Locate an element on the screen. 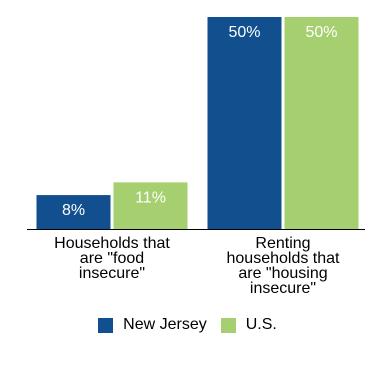  bar-value-label-u-s-1: 50% is located at coordinates (321, 32).